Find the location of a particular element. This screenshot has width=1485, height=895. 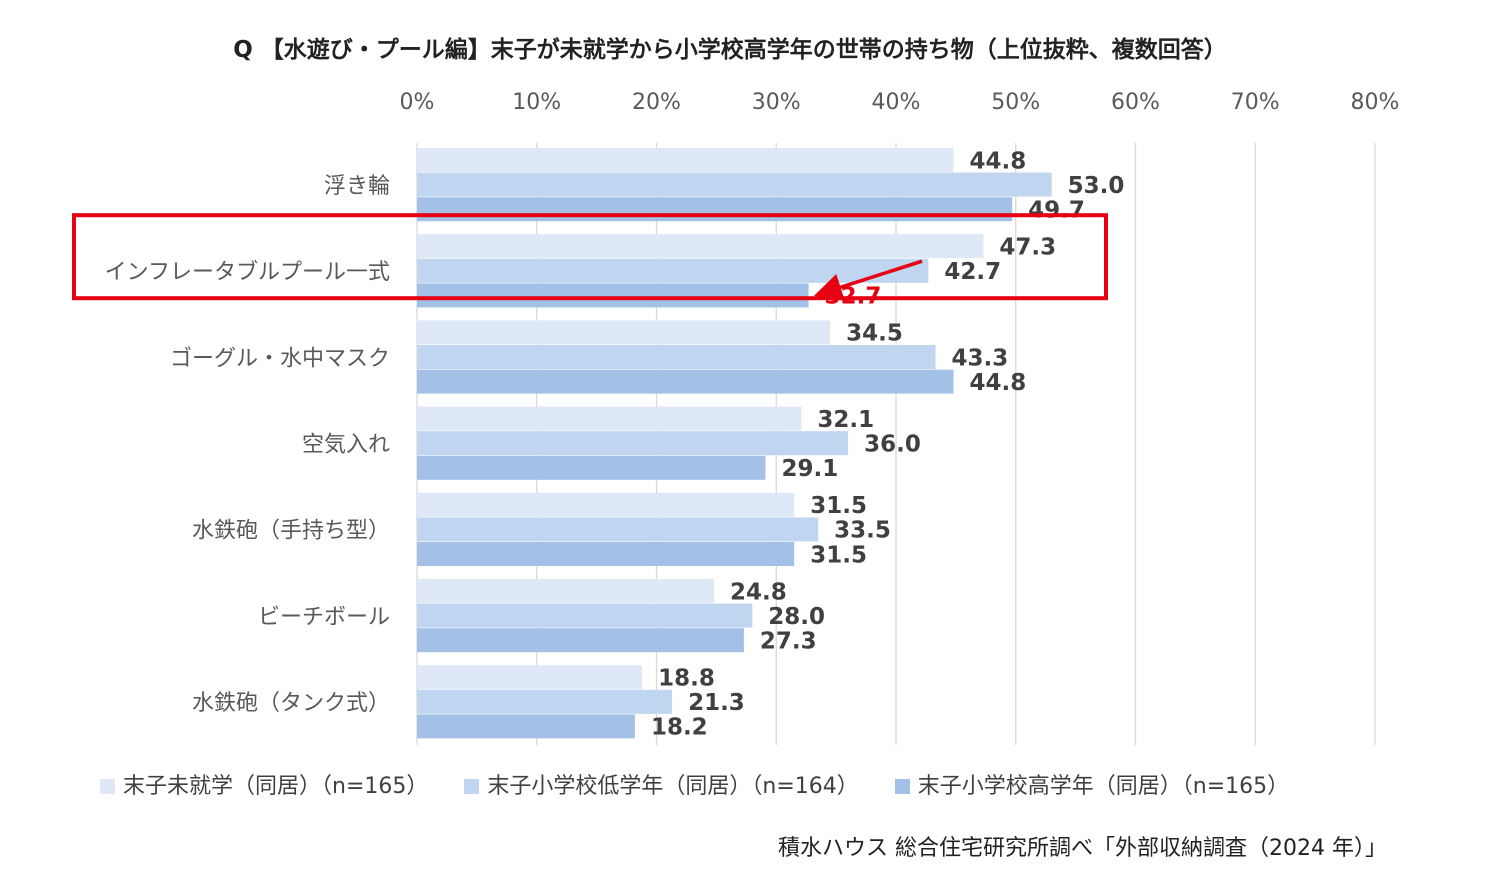

legend-label: 末子未就学（同居）（n=165） is located at coordinates (276, 786).